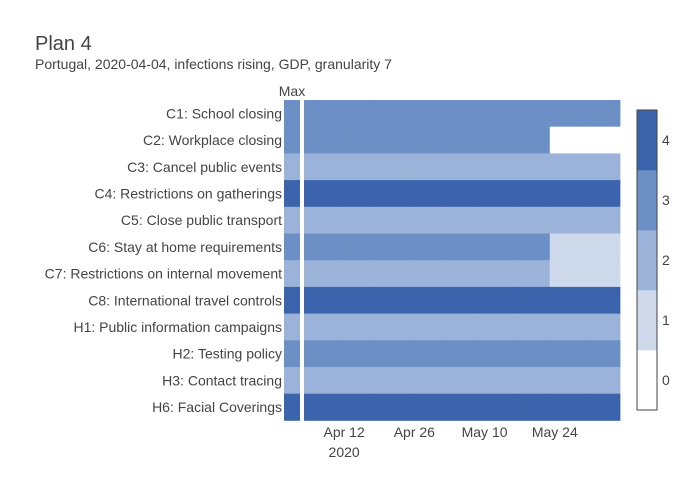 Image resolution: width=700 pixels, height=500 pixels. Describe the element at coordinates (485, 432) in the screenshot. I see `x-tick-label: May 10` at that location.